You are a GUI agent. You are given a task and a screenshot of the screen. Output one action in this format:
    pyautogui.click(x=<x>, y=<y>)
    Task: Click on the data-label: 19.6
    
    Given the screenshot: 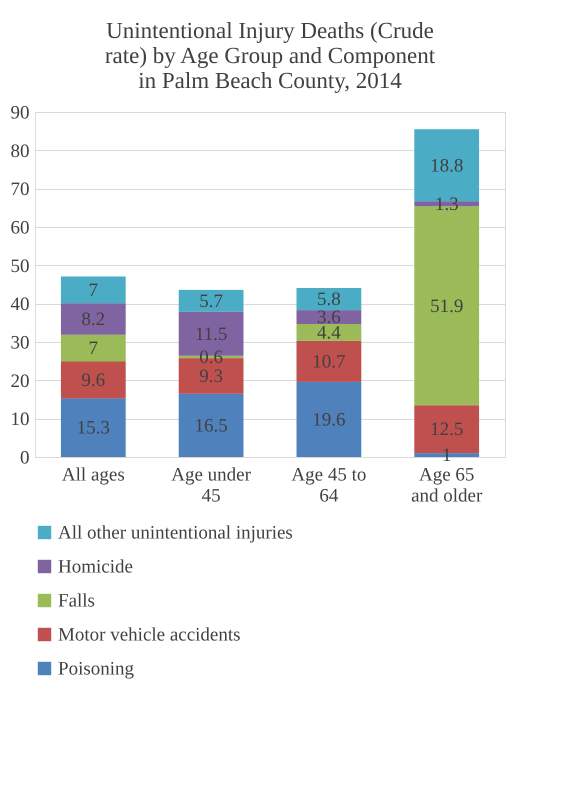 What is the action you would take?
    pyautogui.click(x=329, y=419)
    